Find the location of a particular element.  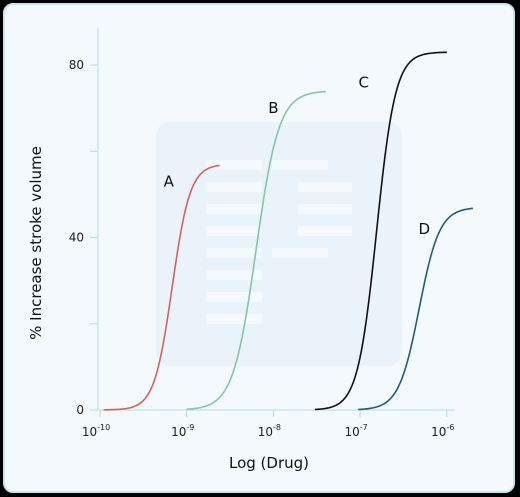

x-tick-label: 10⁻¹⁰ is located at coordinates (96, 431).